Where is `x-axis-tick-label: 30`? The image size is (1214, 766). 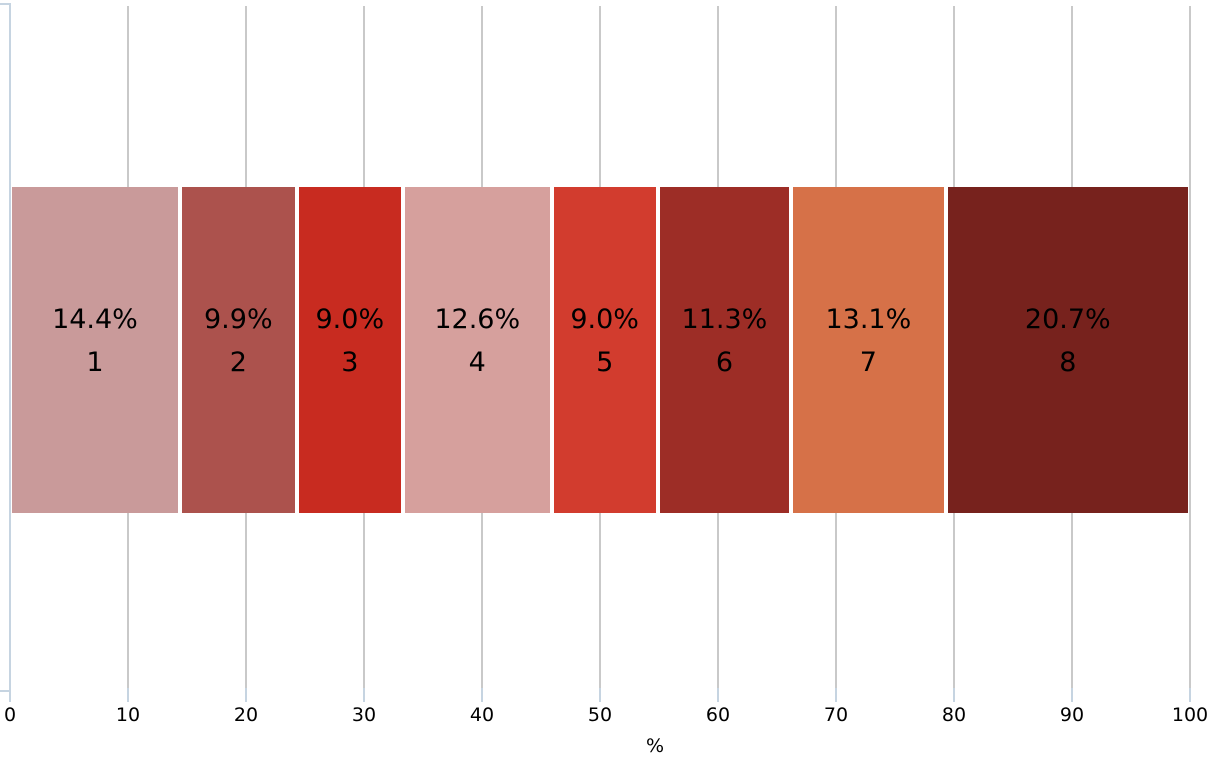
x-axis-tick-label: 30 is located at coordinates (364, 715).